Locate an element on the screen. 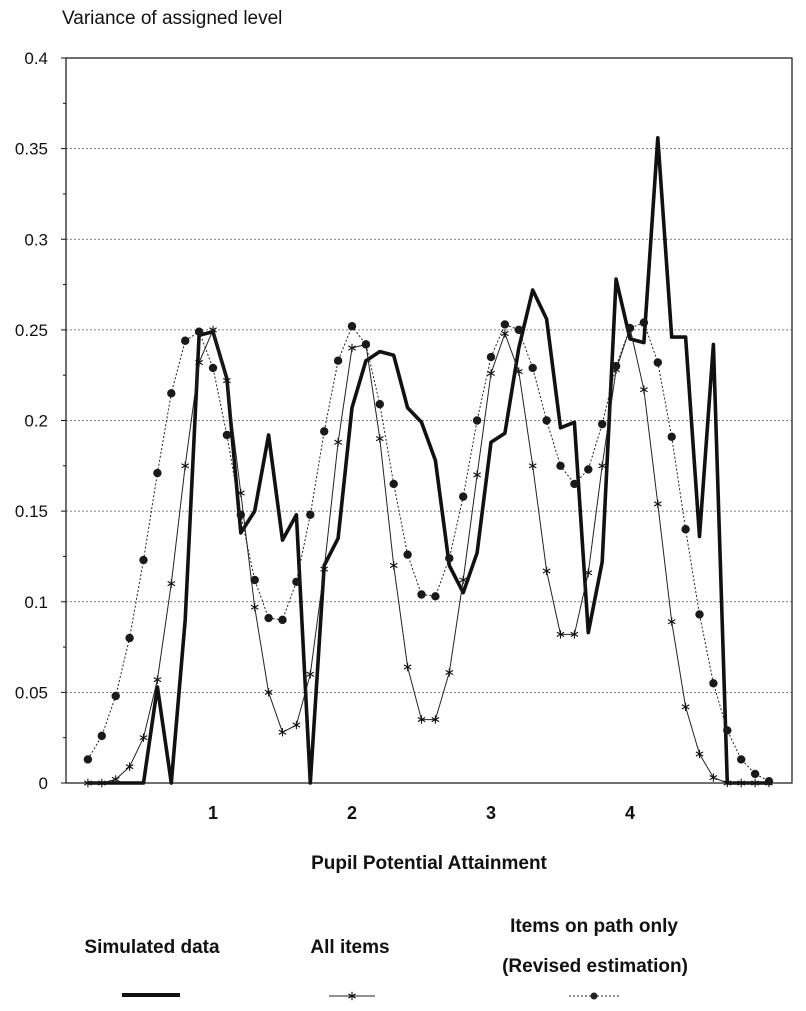 Image resolution: width=806 pixels, height=1011 pixels. y-tick-label: 0.05 is located at coordinates (31, 692).